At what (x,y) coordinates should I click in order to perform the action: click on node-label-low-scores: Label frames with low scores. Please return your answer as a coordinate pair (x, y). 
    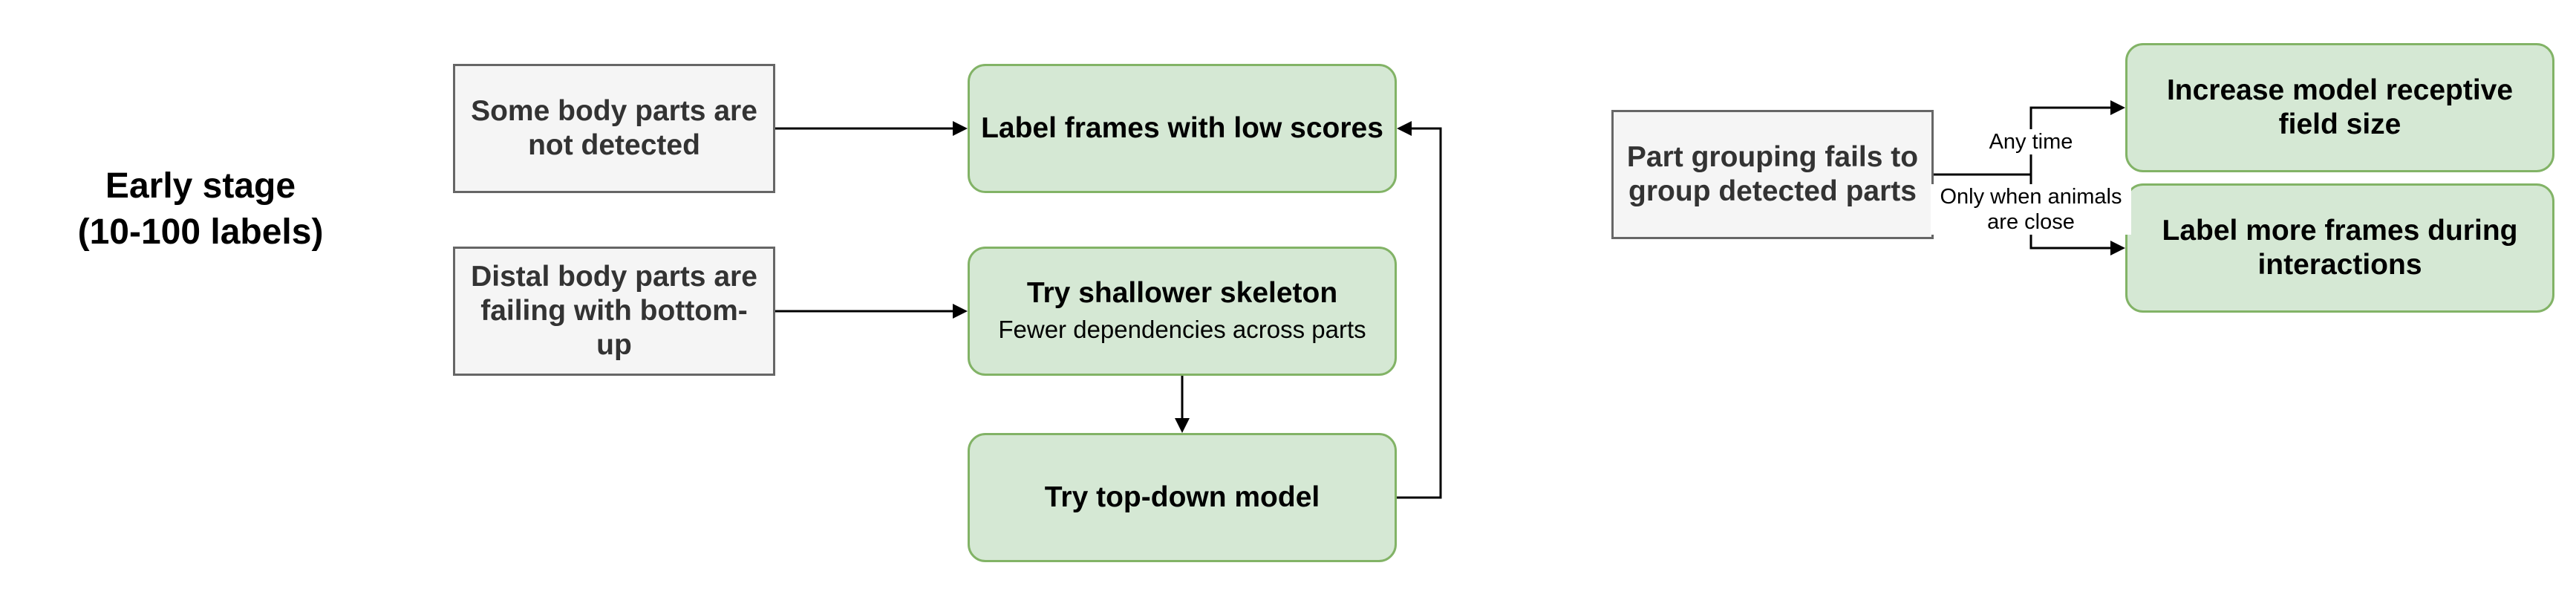
    Looking at the image, I should click on (1182, 129).